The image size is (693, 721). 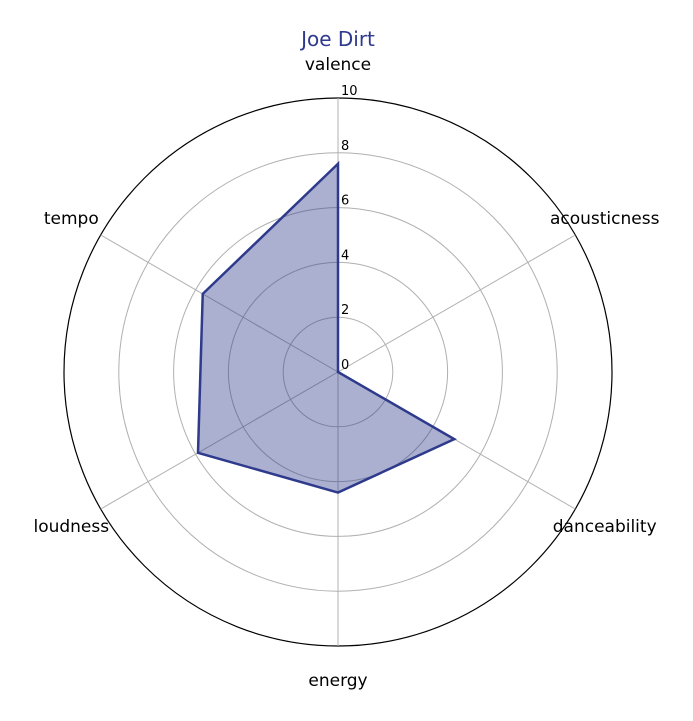 I want to click on tick-label-2: 2, so click(x=345, y=310).